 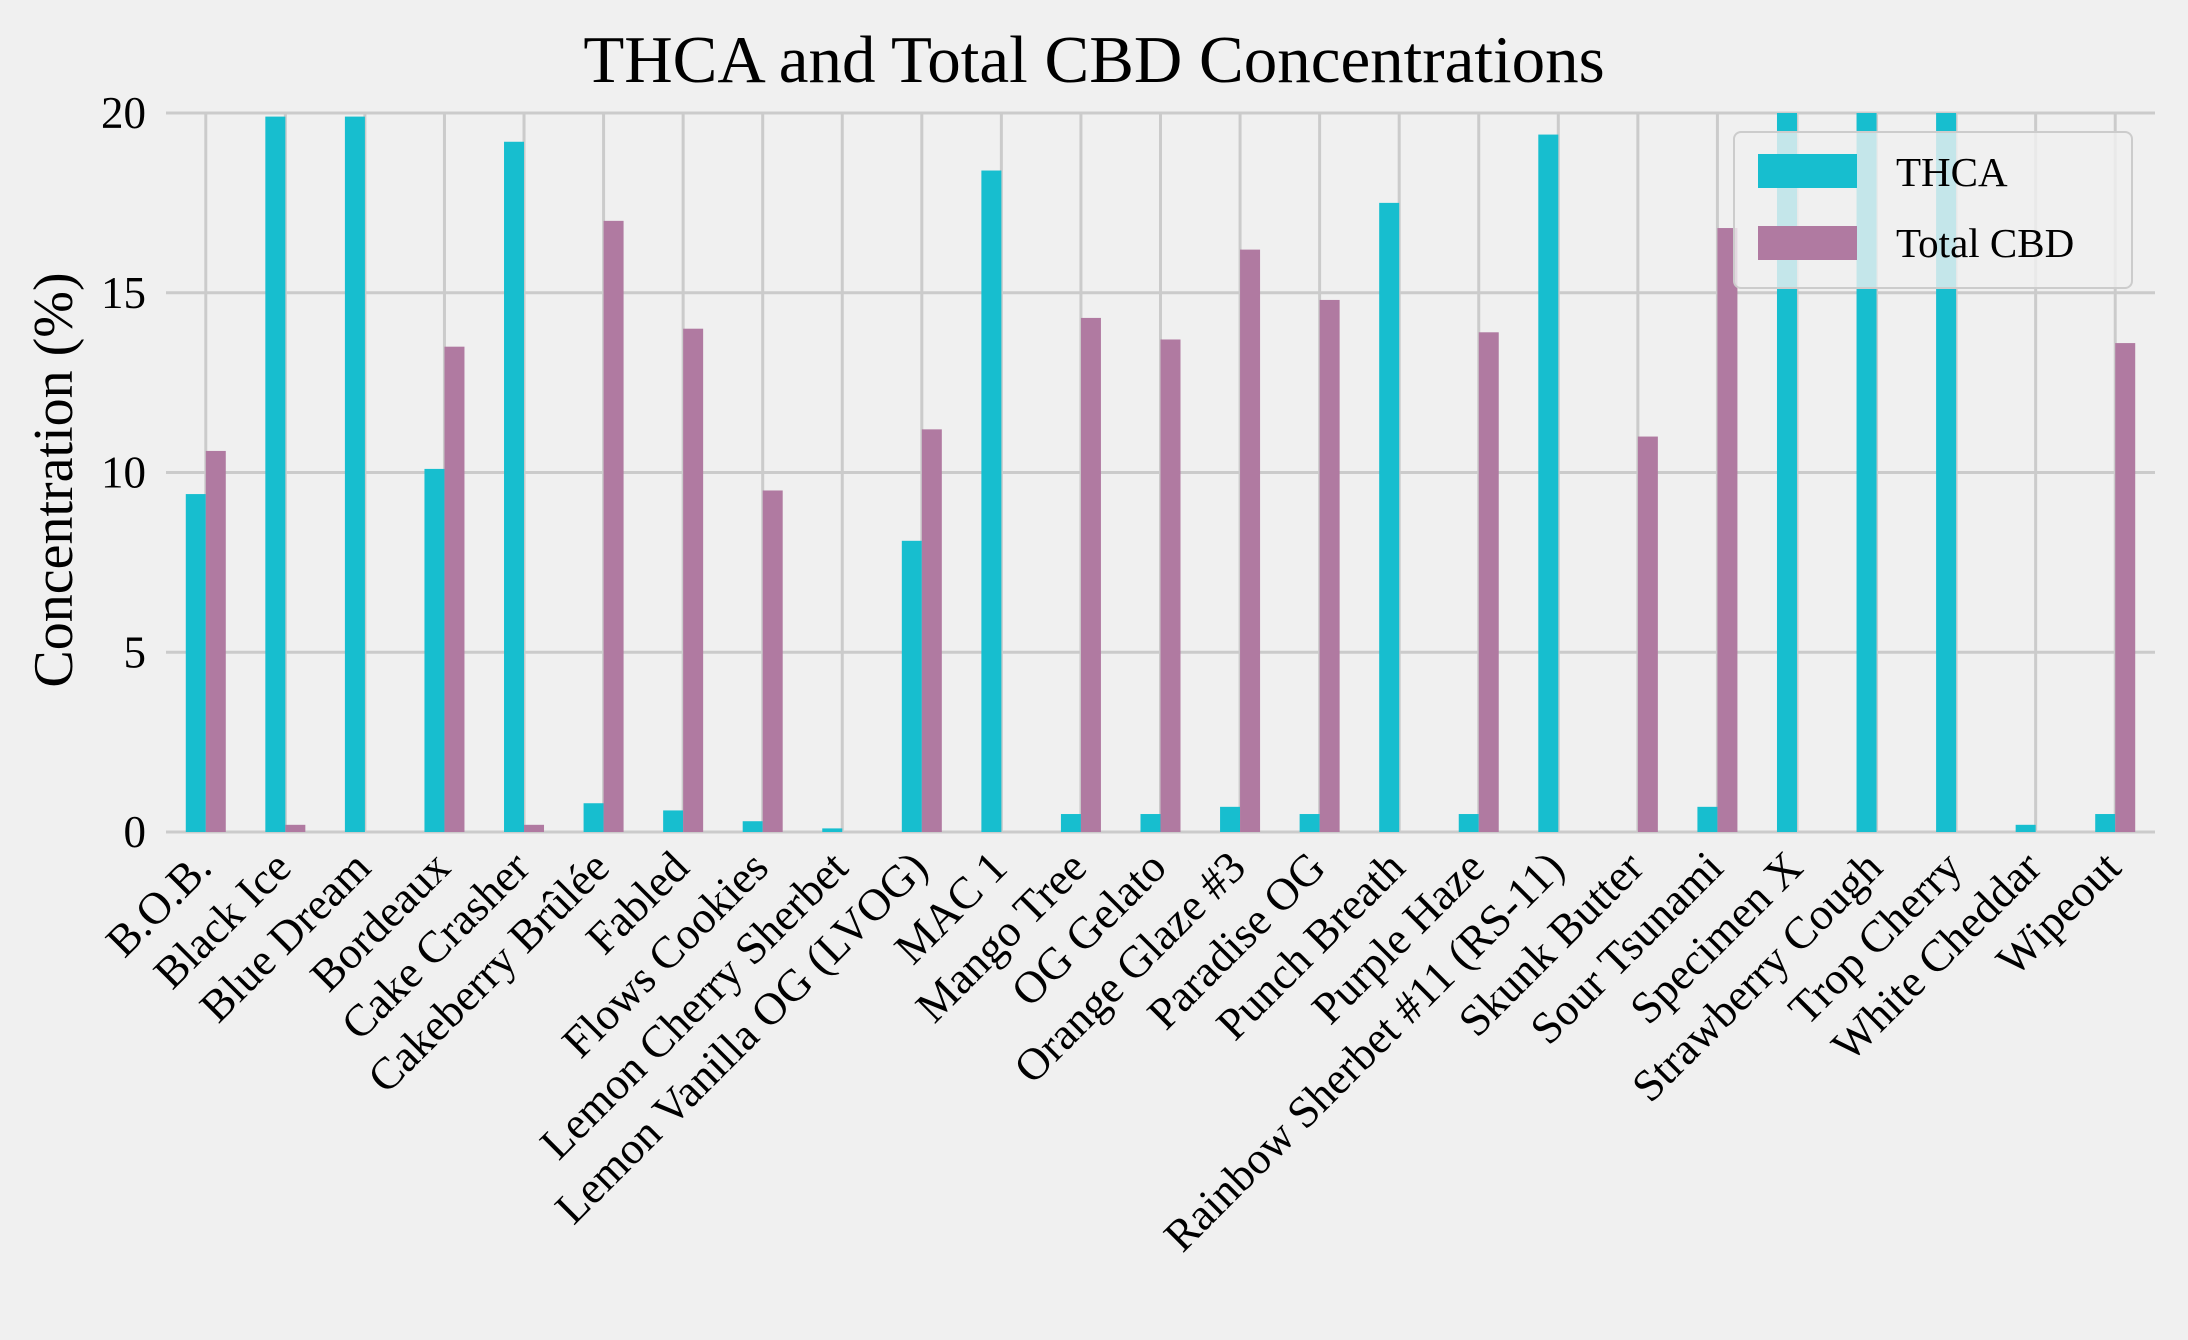 I want to click on y-tick-label: 0, so click(x=135, y=832).